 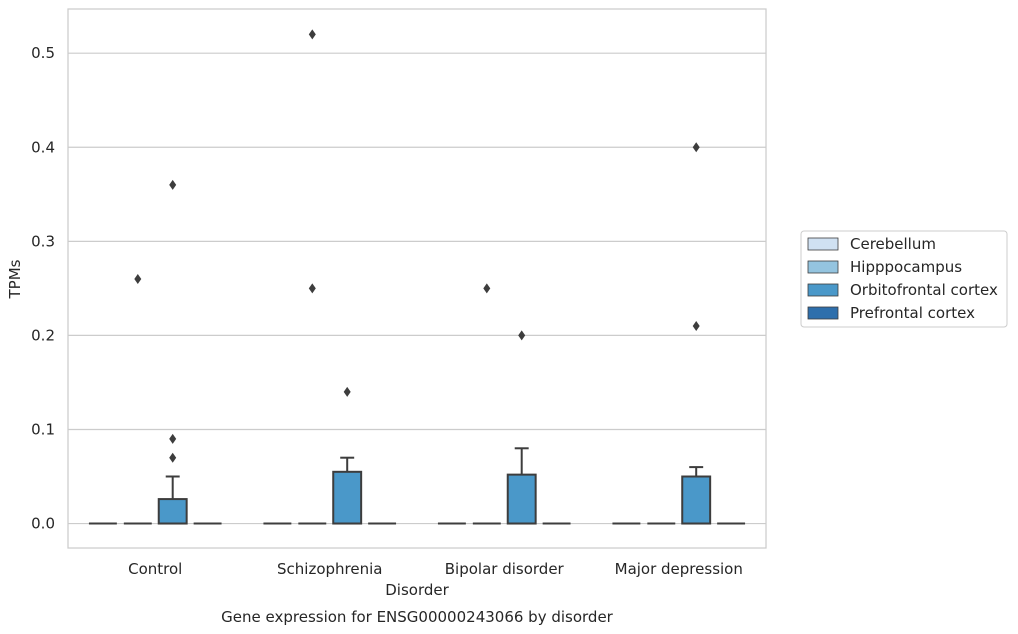 What do you see at coordinates (43, 147) in the screenshot?
I see `y-tick-label: 0.4` at bounding box center [43, 147].